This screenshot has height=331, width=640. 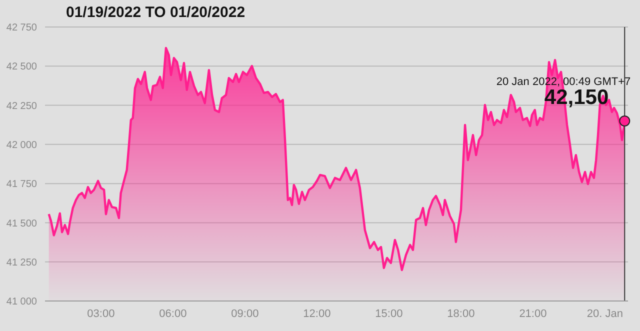 I want to click on chart-title: 01/19/2022 TO 01/20/2022, so click(x=156, y=12).